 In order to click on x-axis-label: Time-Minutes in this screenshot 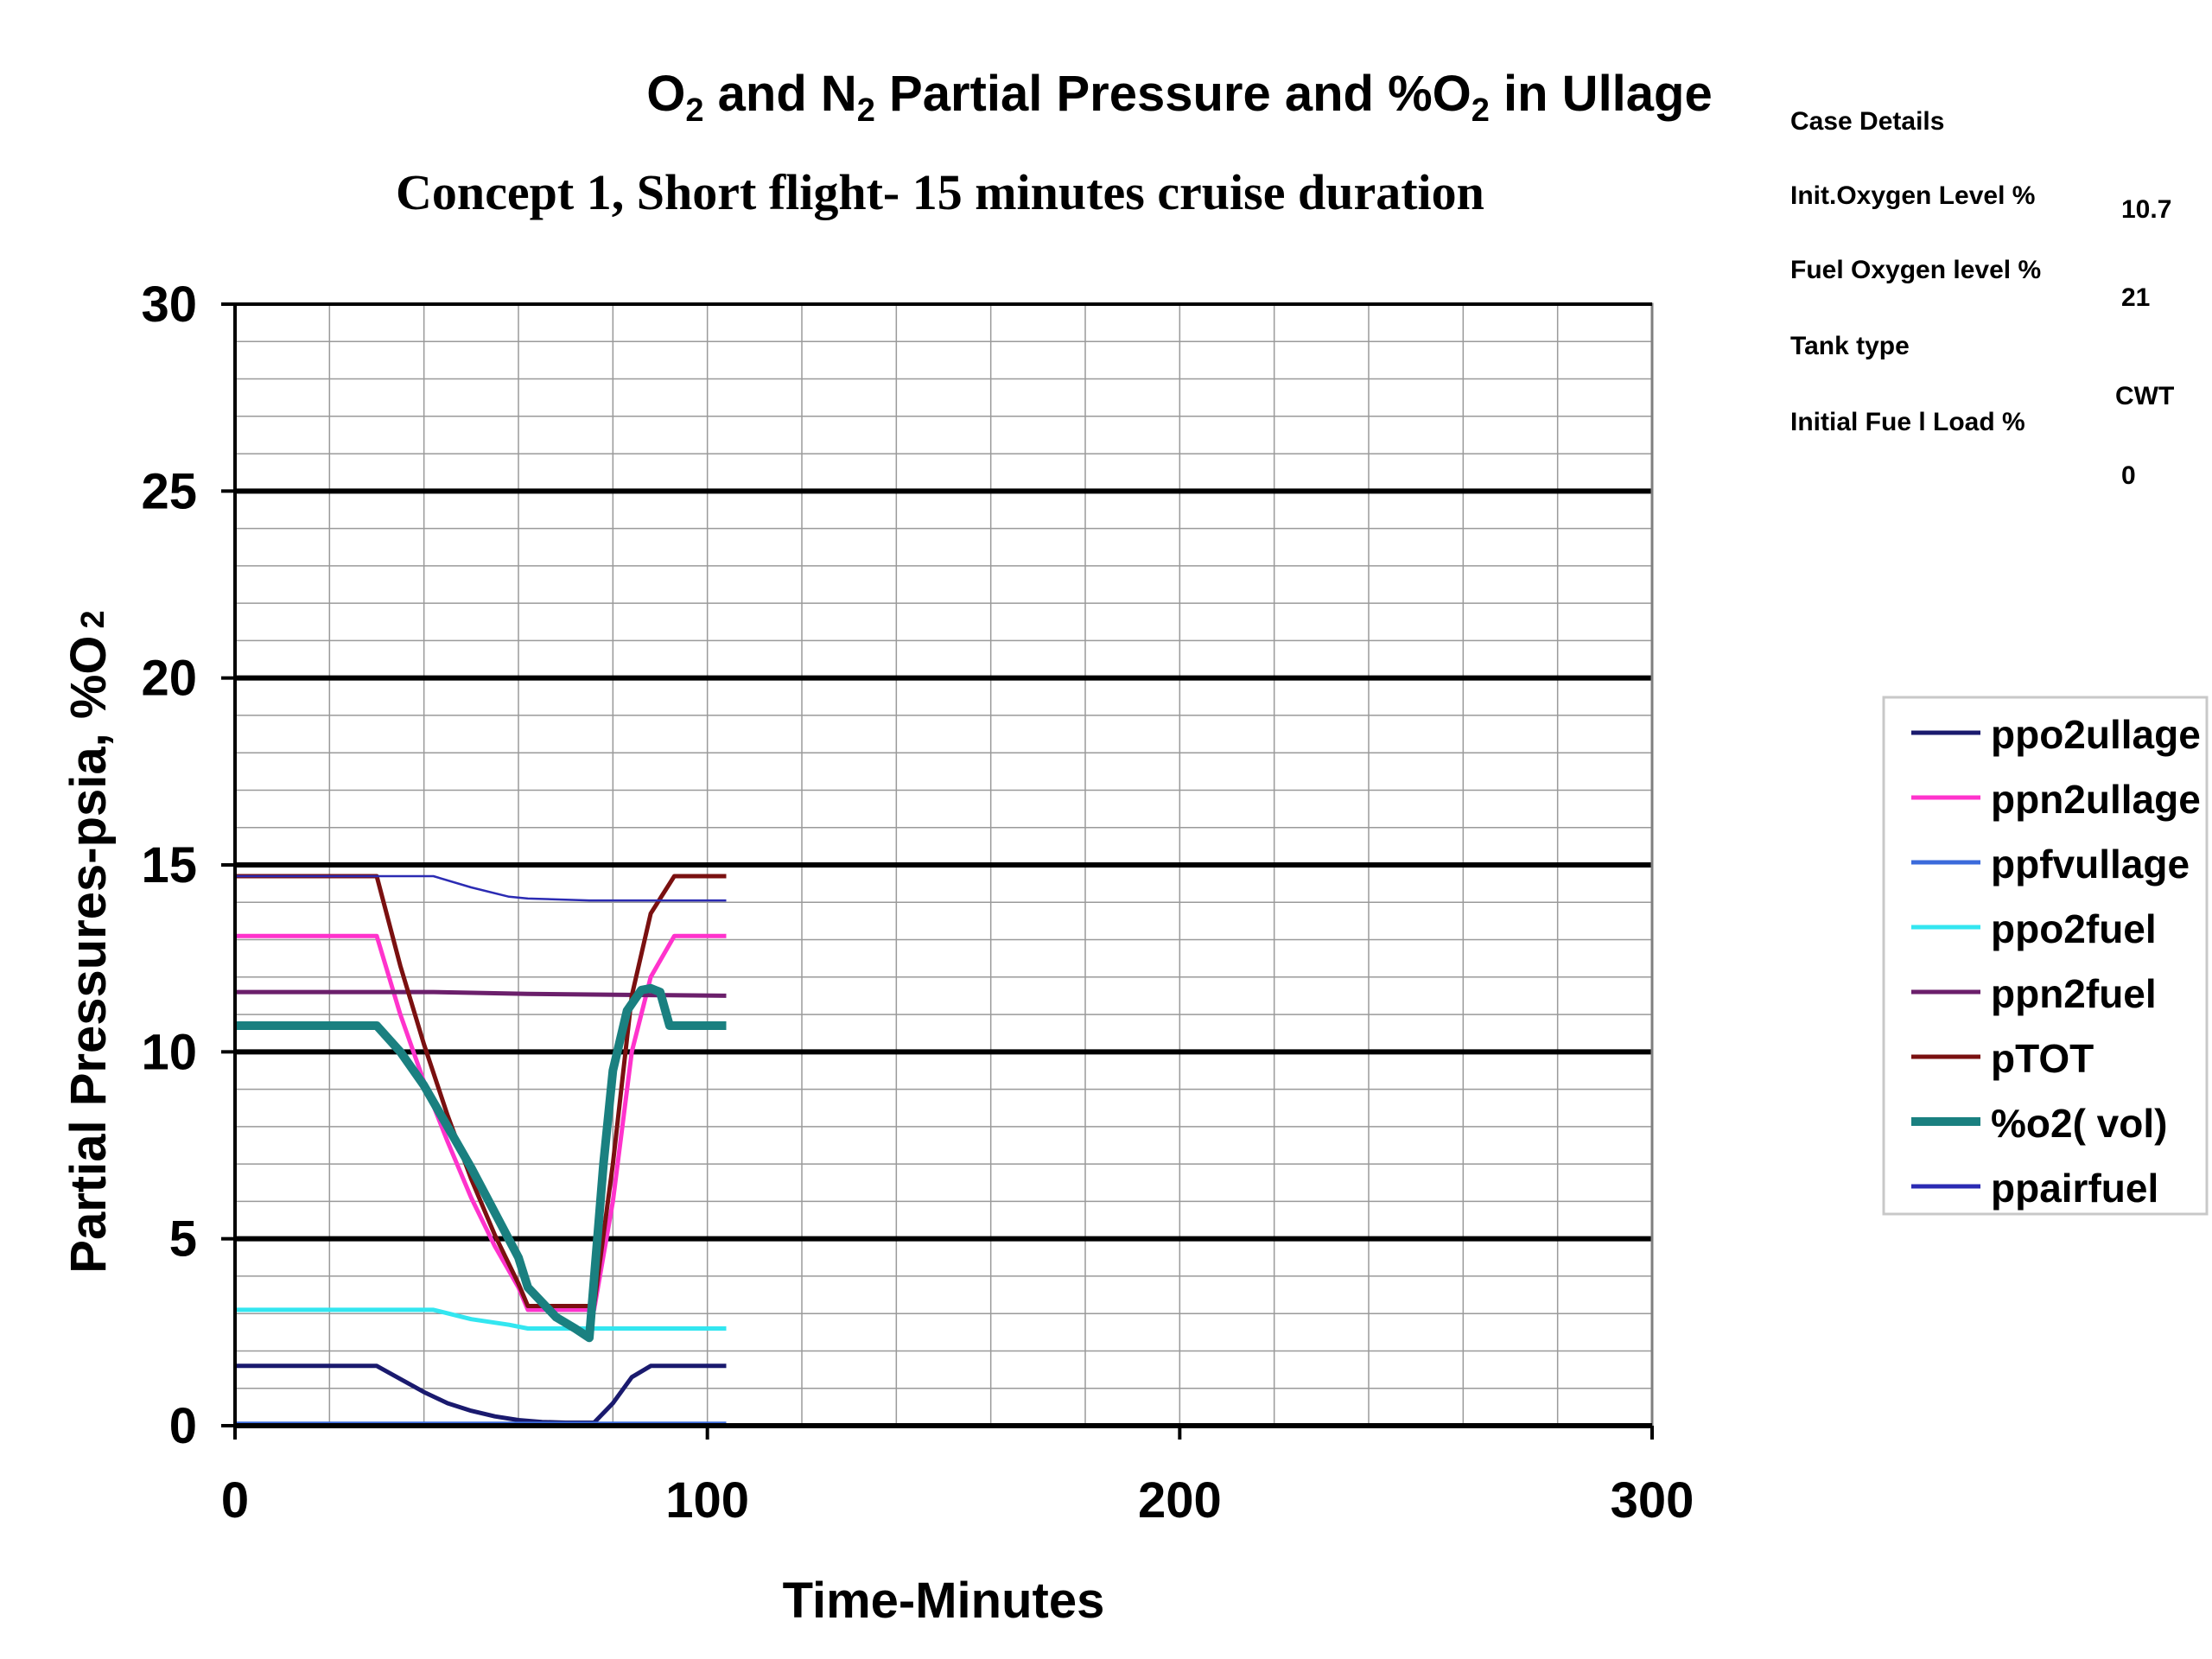, I will do `click(944, 1601)`.